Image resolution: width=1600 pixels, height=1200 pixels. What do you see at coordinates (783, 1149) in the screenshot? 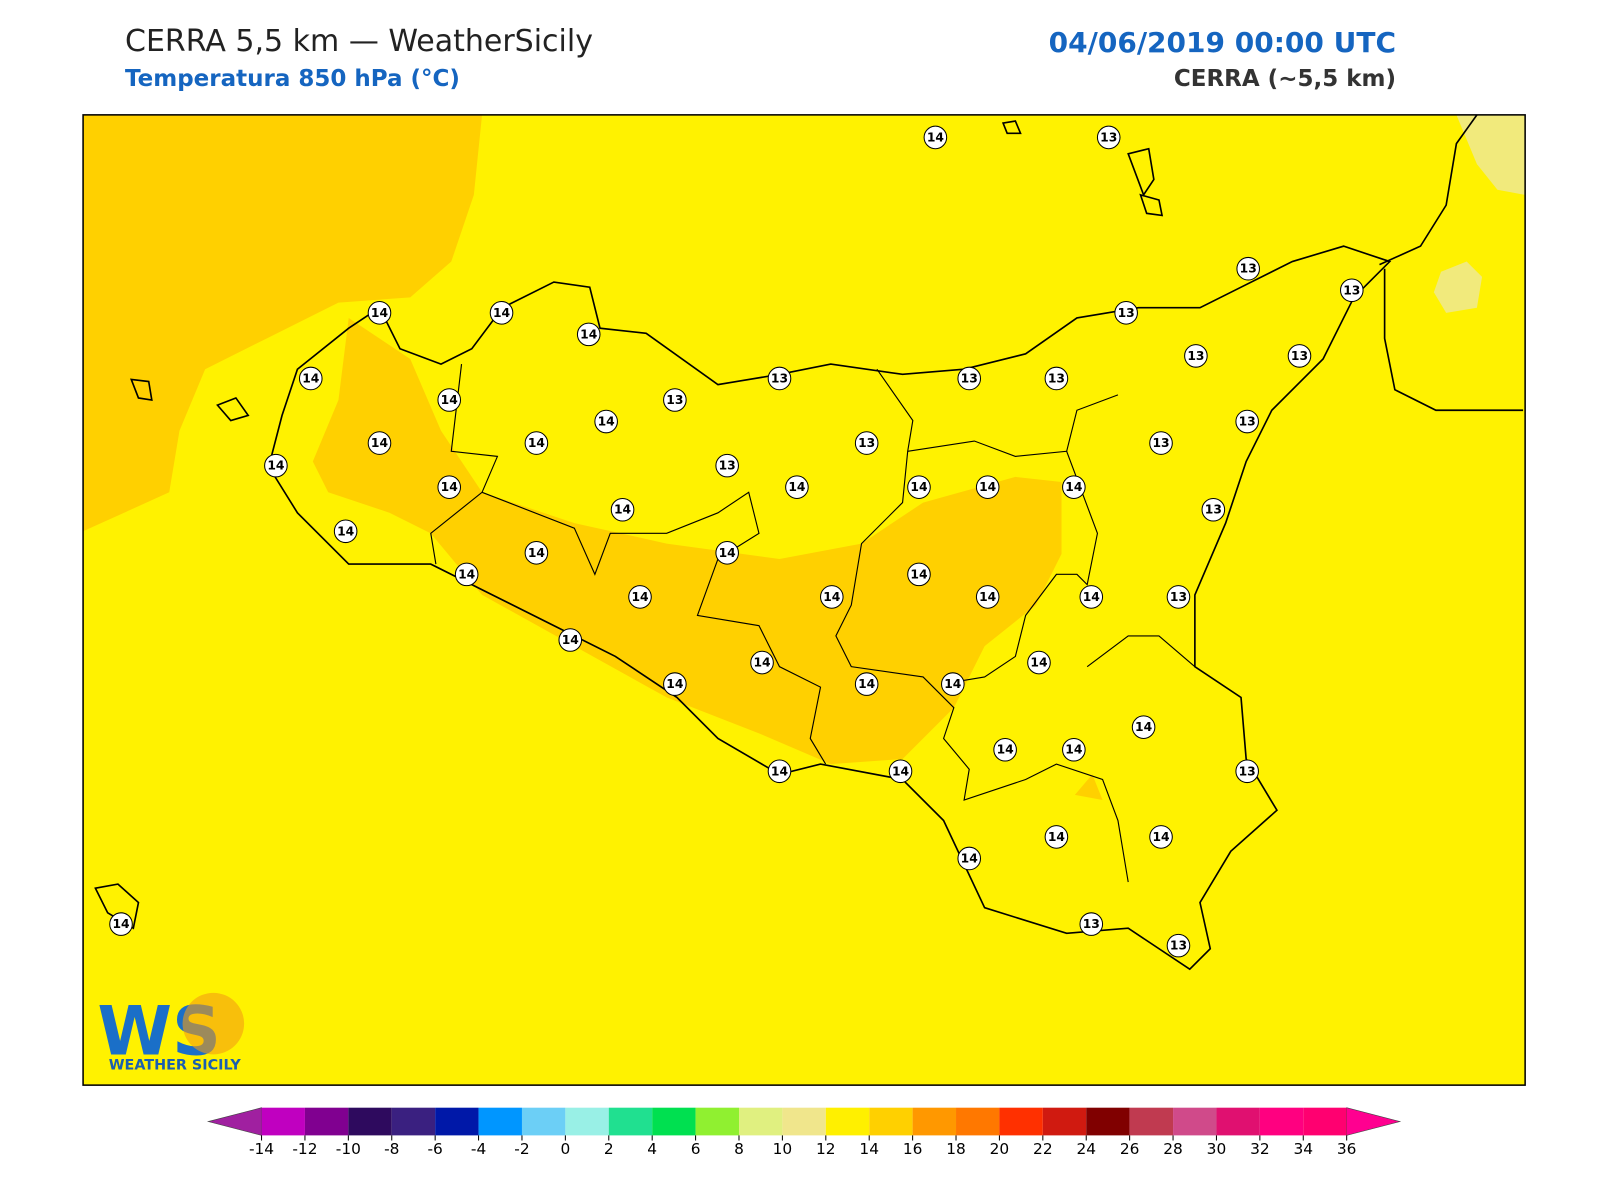
I see `colorbar-tick-label: 10` at bounding box center [783, 1149].